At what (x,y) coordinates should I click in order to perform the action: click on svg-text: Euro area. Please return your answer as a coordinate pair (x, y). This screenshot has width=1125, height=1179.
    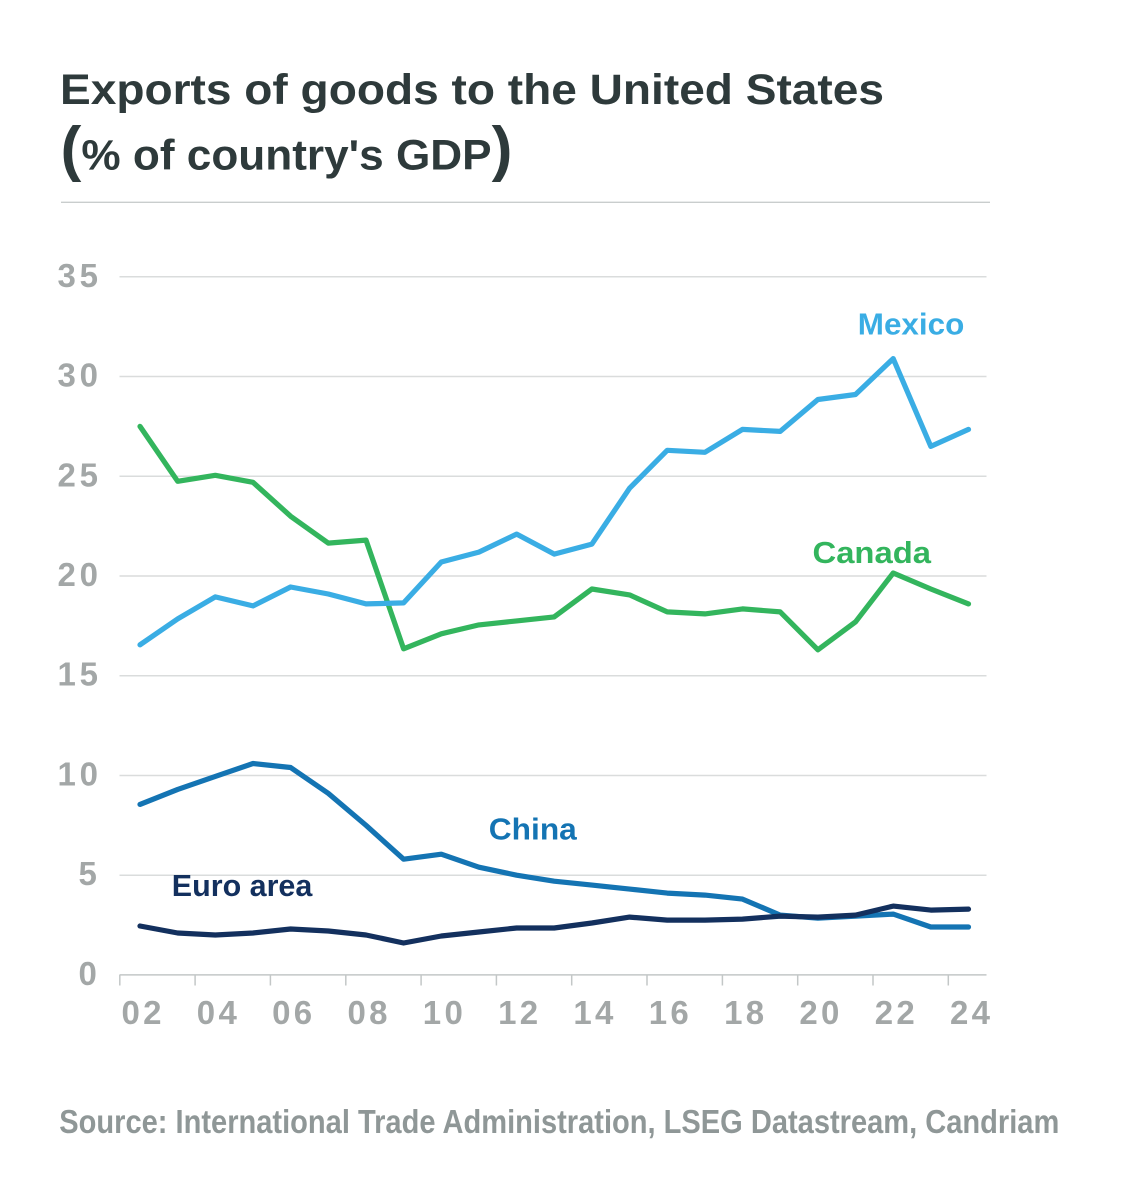
    Looking at the image, I should click on (242, 885).